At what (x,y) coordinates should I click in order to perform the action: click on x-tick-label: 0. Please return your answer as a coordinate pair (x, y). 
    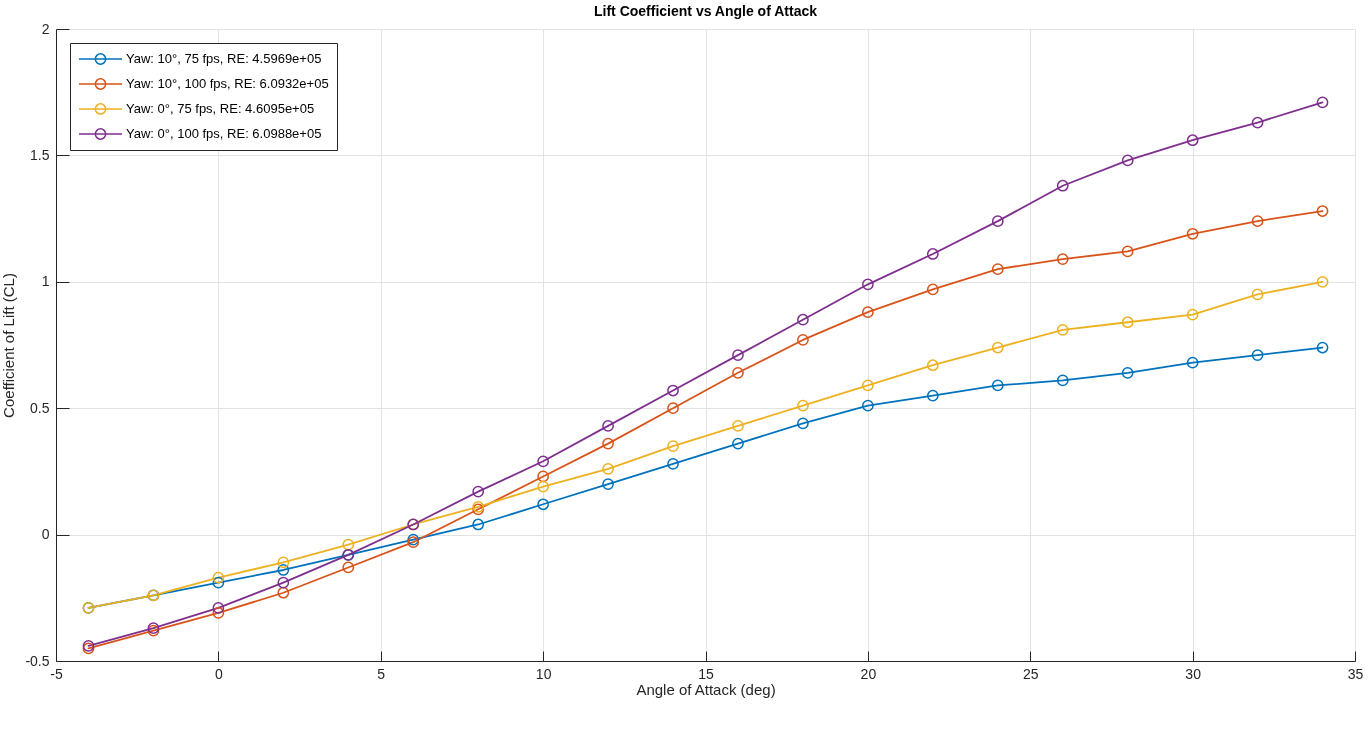
    Looking at the image, I should click on (218, 673).